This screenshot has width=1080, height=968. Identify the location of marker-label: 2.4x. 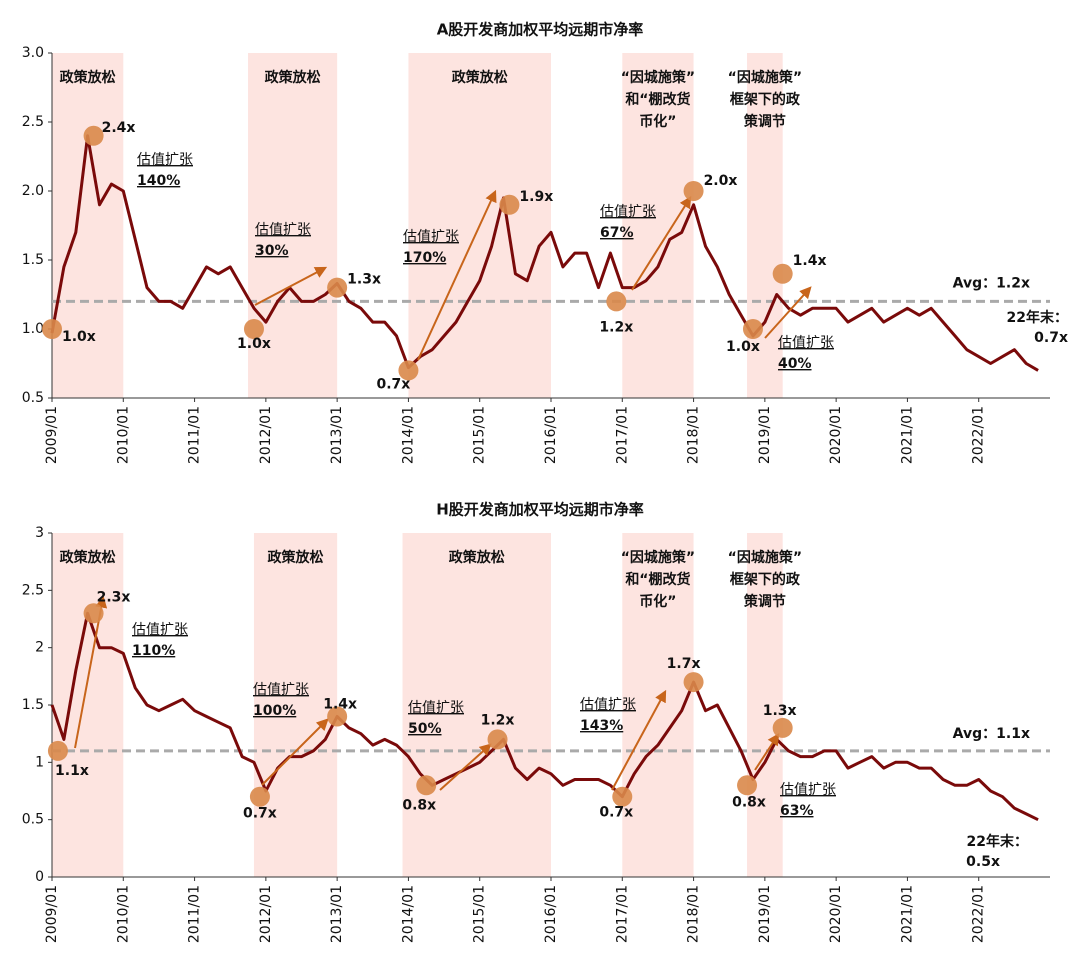
(119, 128).